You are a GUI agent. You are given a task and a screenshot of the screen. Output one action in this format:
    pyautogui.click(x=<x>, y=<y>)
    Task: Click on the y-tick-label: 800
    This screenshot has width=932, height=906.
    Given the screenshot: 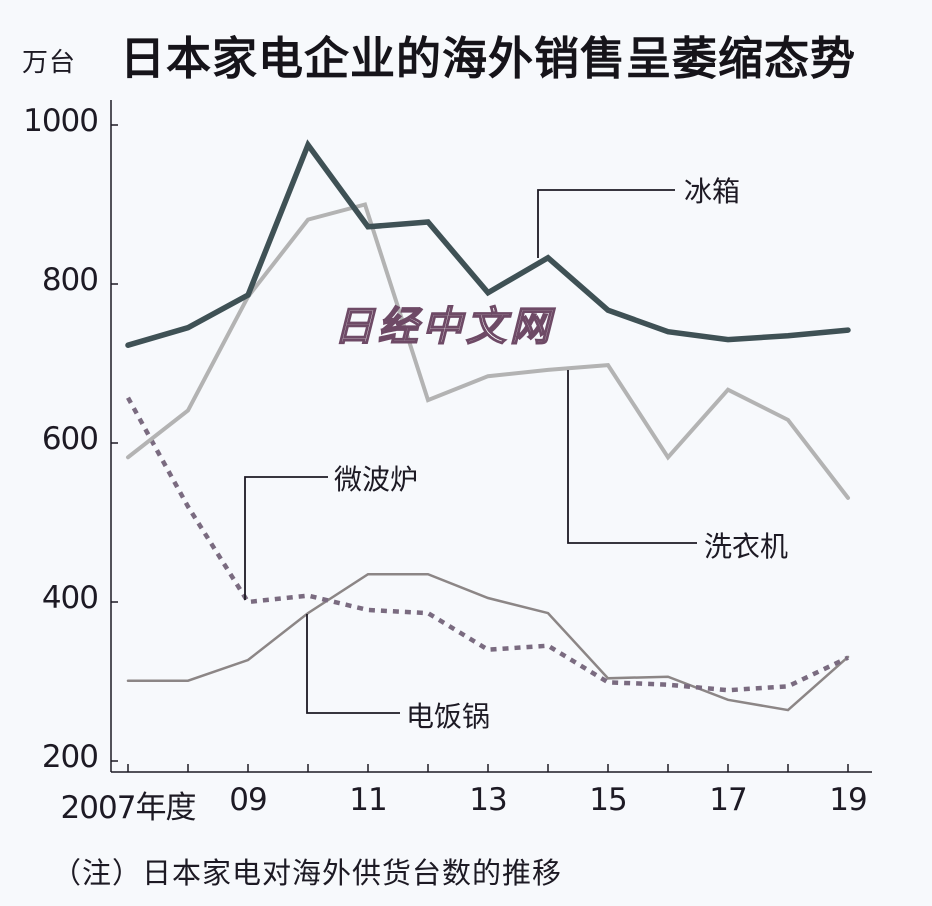 What is the action you would take?
    pyautogui.click(x=70, y=280)
    